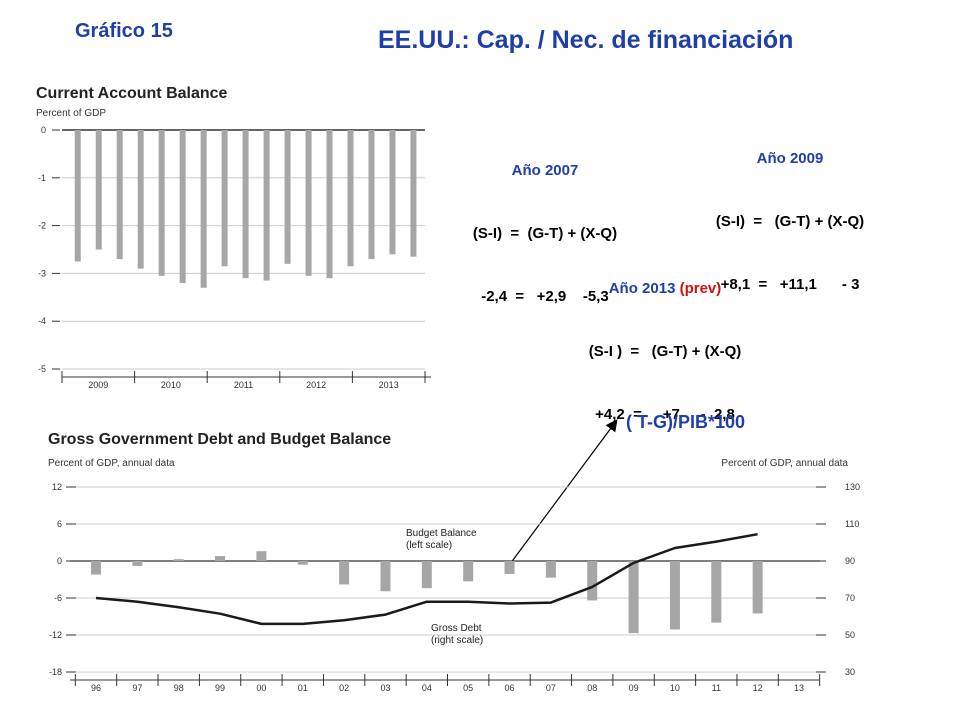 This screenshot has height=720, width=960. I want to click on x-tick-label: 13, so click(799, 688).